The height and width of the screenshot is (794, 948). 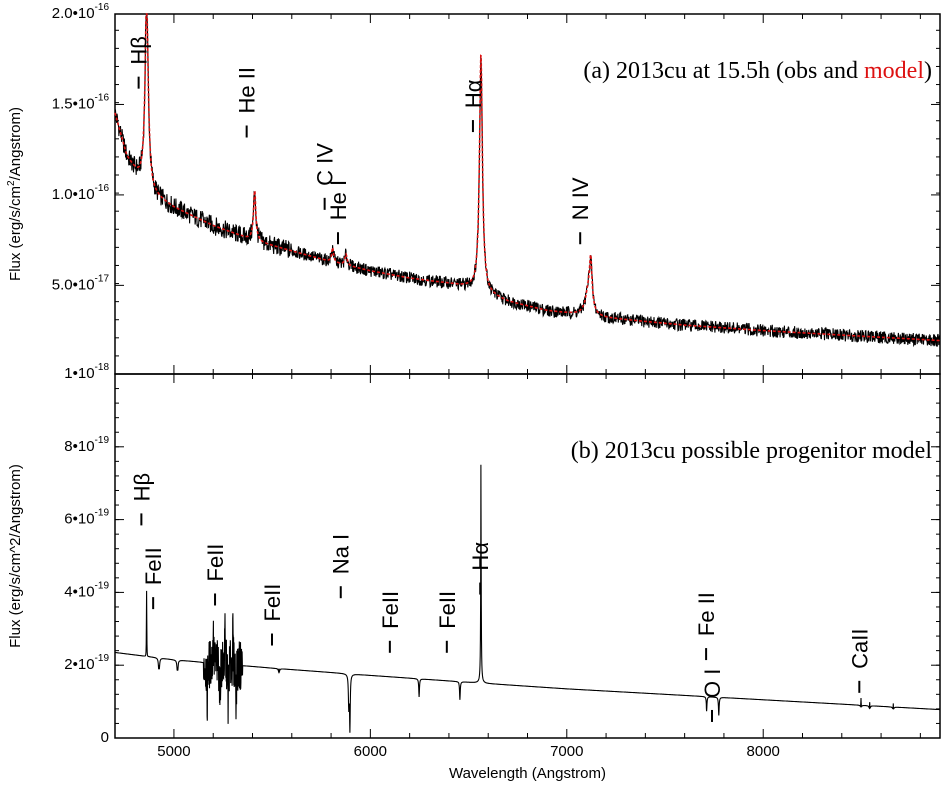 I want to click on y-tick-label: 6•10-19, so click(x=86, y=517).